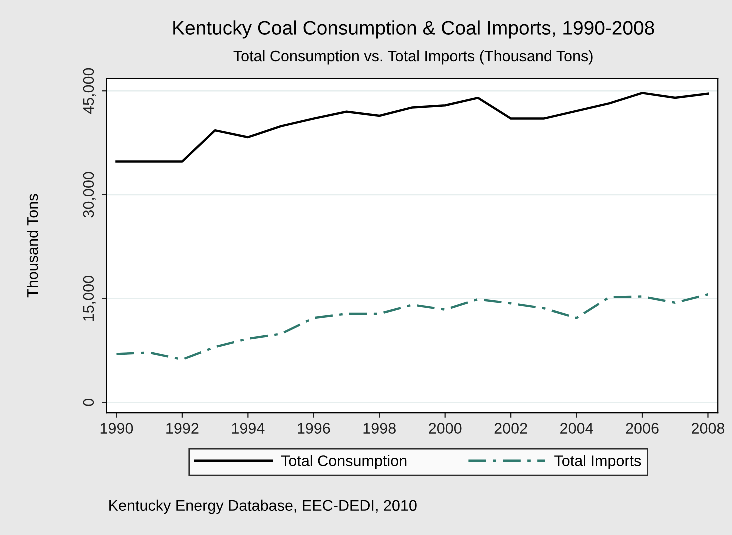 Image resolution: width=732 pixels, height=535 pixels. Describe the element at coordinates (511, 428) in the screenshot. I see `x-tick-label: 2002` at that location.